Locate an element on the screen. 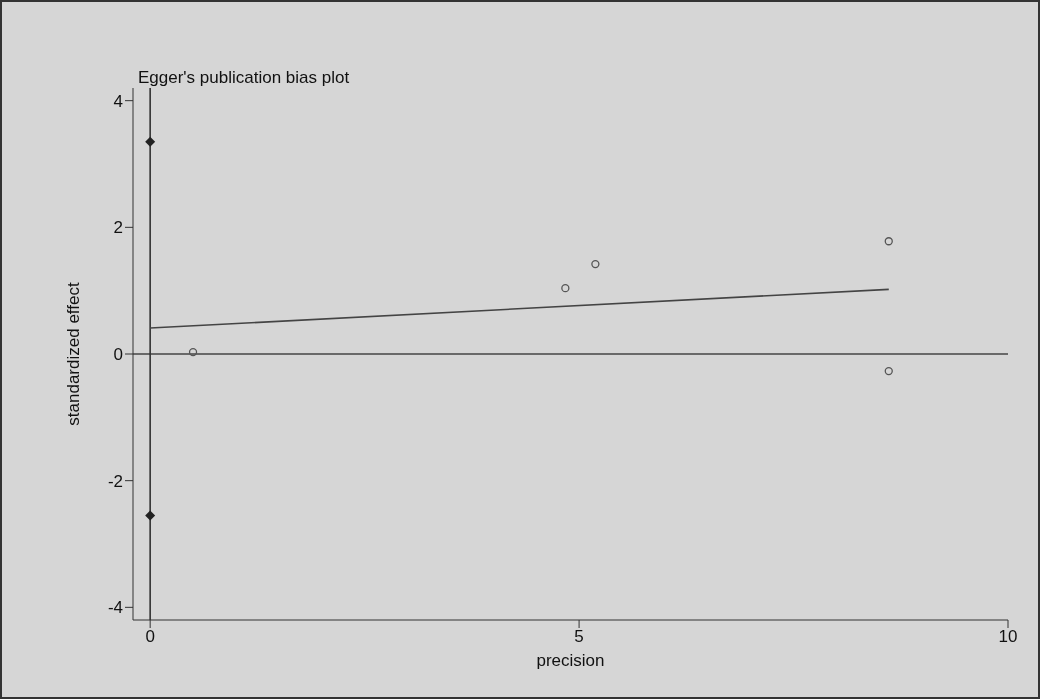  x-axis-title: precision is located at coordinates (570, 660).